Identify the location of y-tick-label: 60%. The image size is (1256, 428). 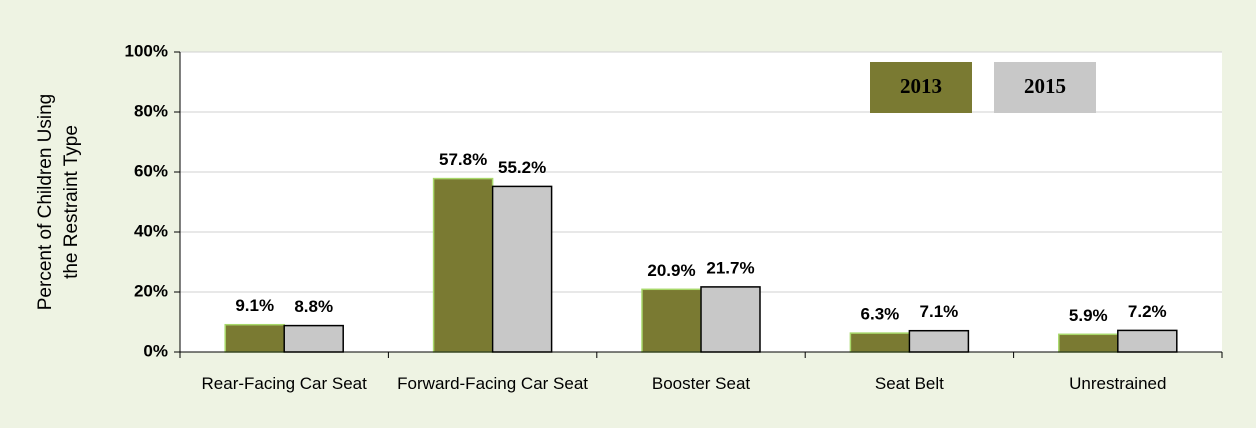
(151, 170).